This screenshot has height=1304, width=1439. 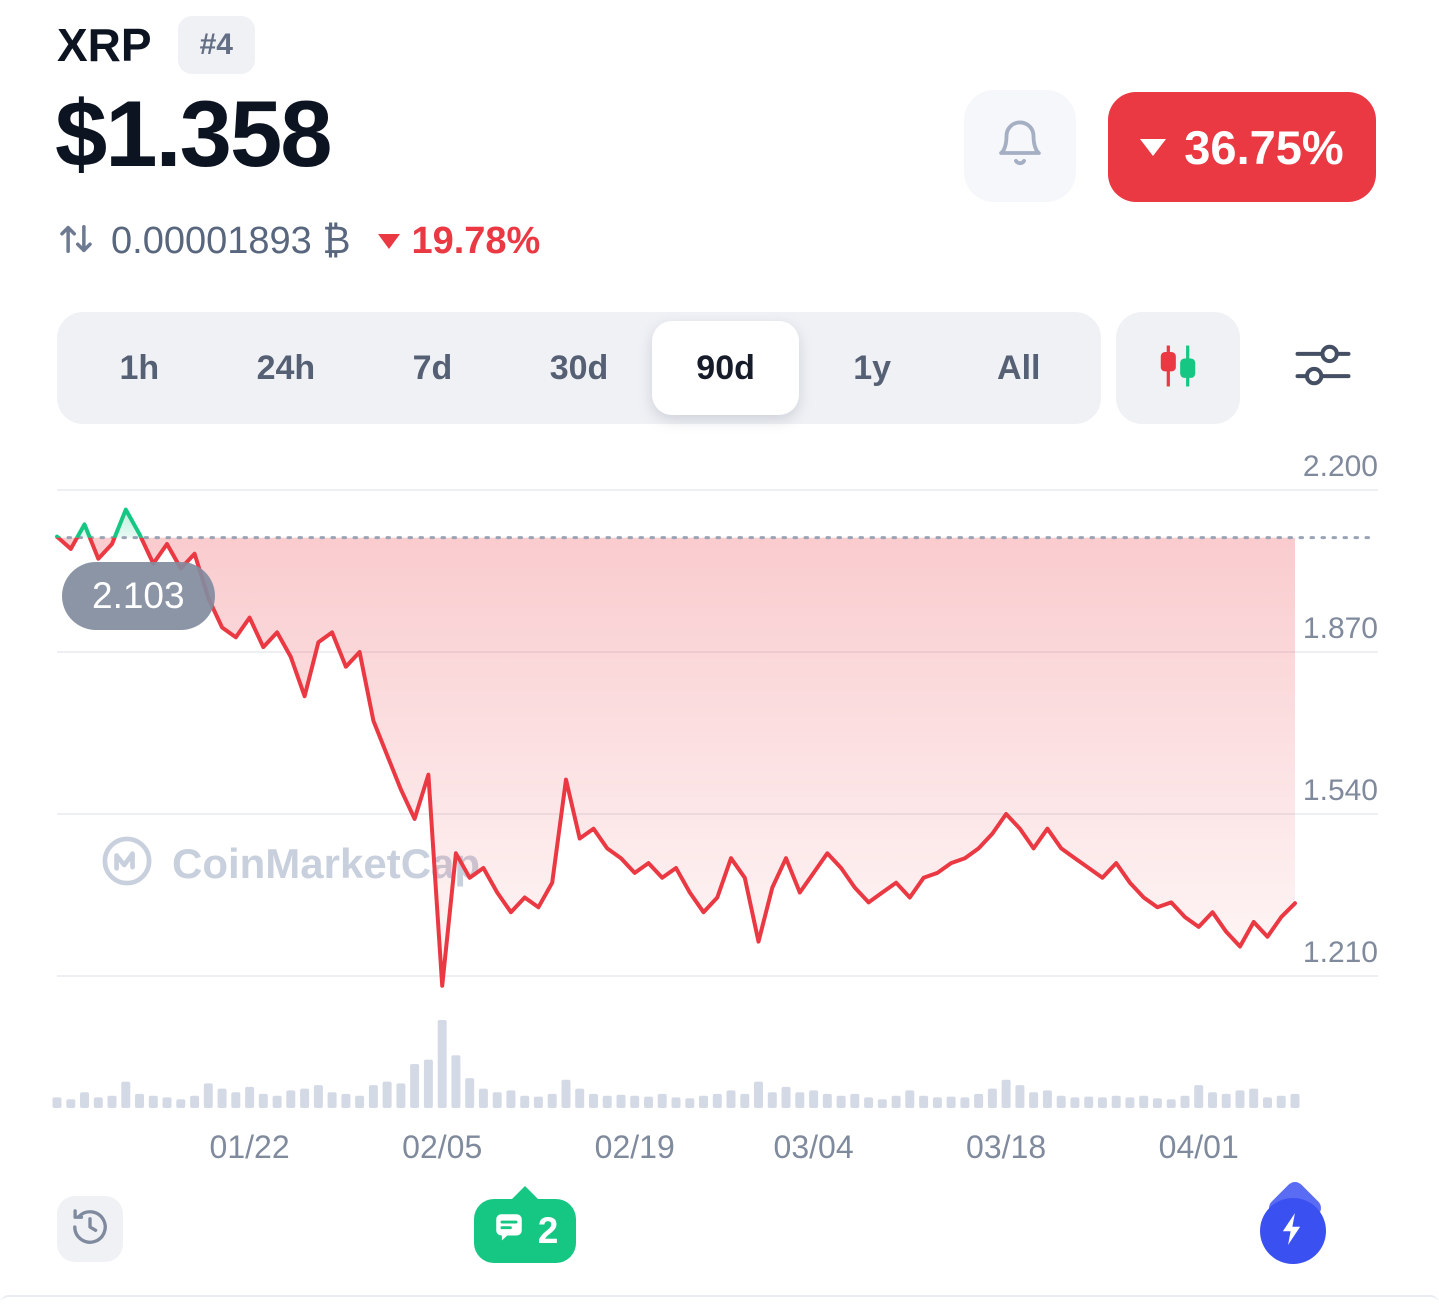 What do you see at coordinates (525, 1231) in the screenshot?
I see `annotations-button: 2` at bounding box center [525, 1231].